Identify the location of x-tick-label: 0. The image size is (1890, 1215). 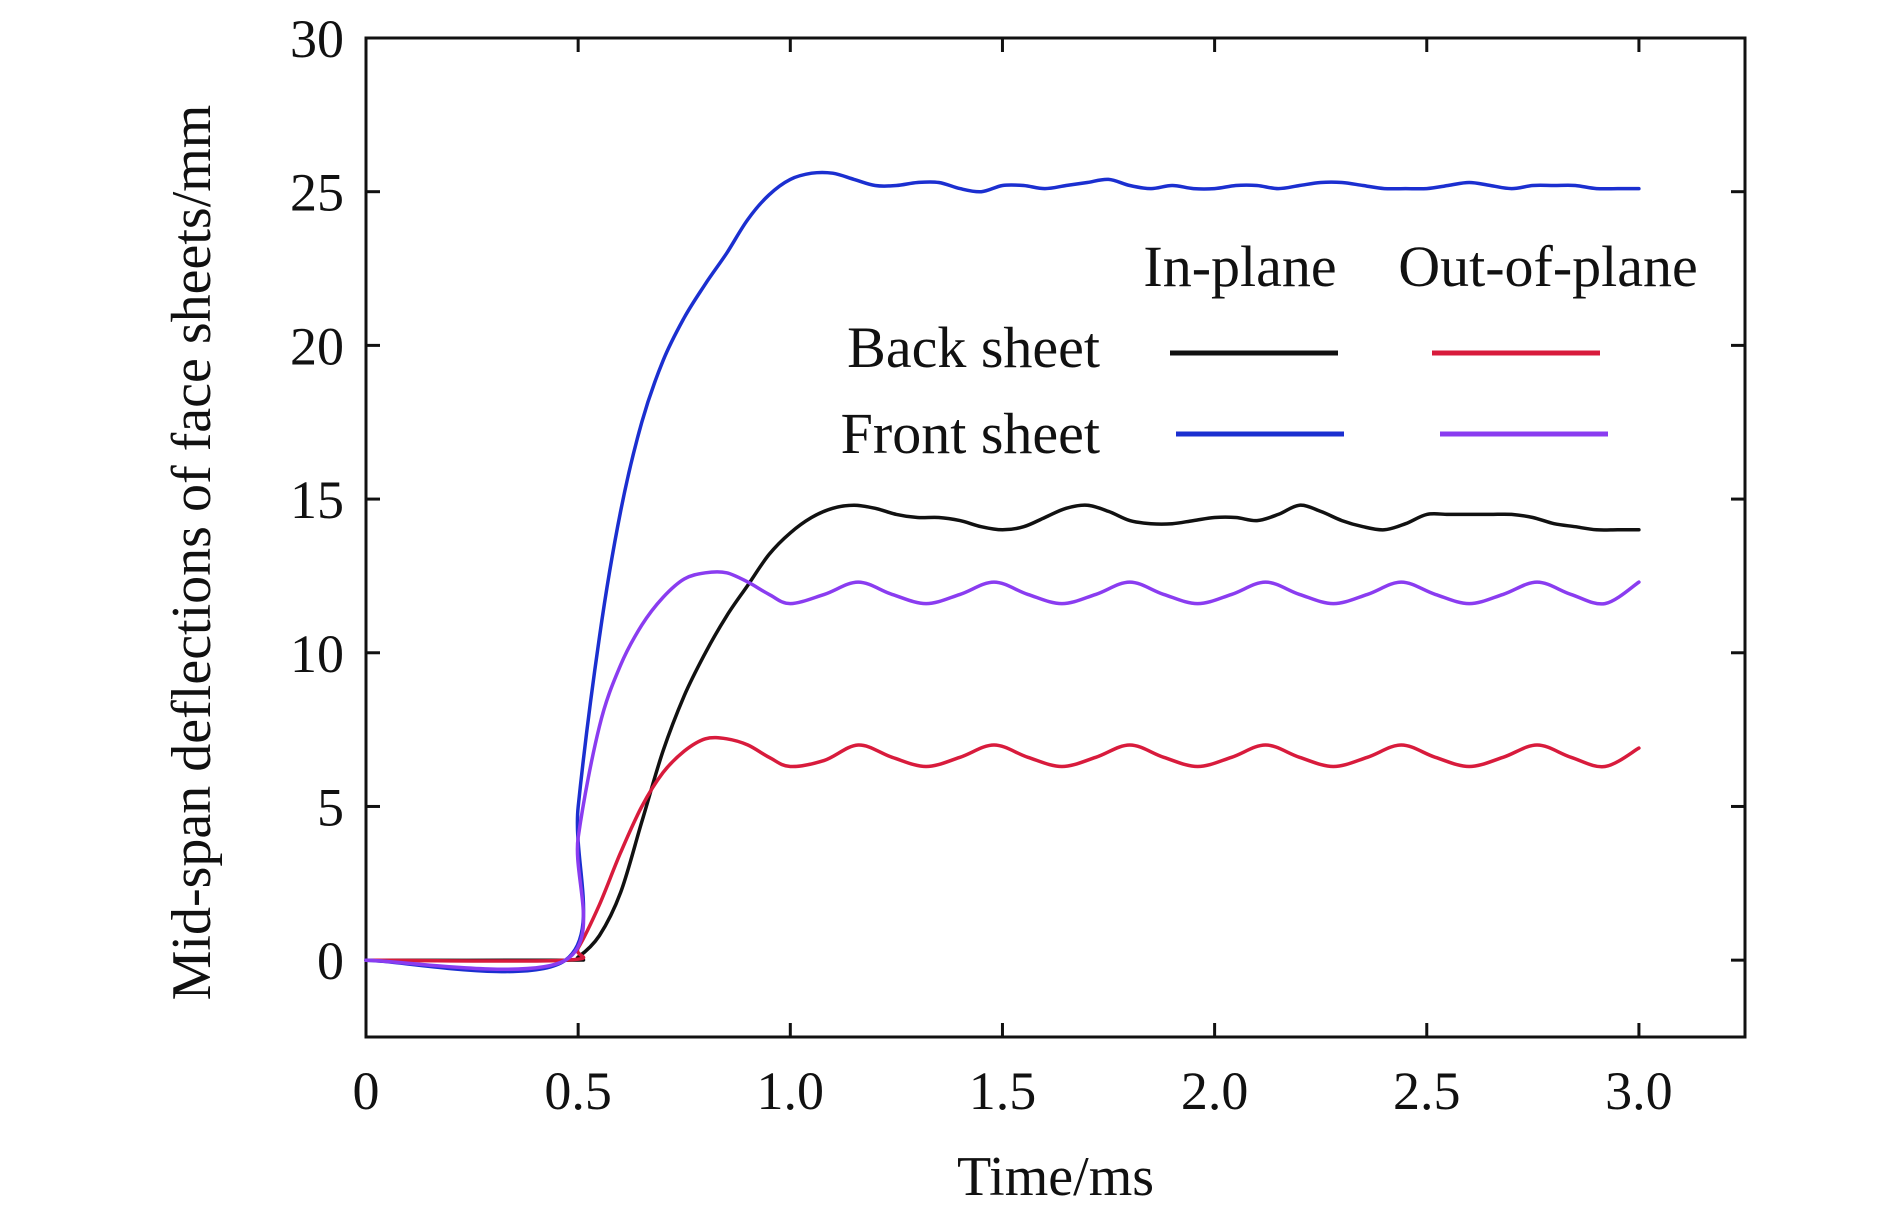
(366, 1091).